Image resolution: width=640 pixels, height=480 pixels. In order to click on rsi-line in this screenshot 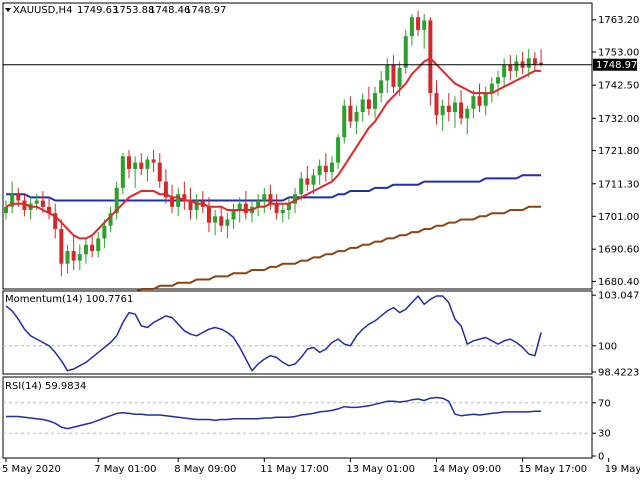, I will do `click(274, 413)`.